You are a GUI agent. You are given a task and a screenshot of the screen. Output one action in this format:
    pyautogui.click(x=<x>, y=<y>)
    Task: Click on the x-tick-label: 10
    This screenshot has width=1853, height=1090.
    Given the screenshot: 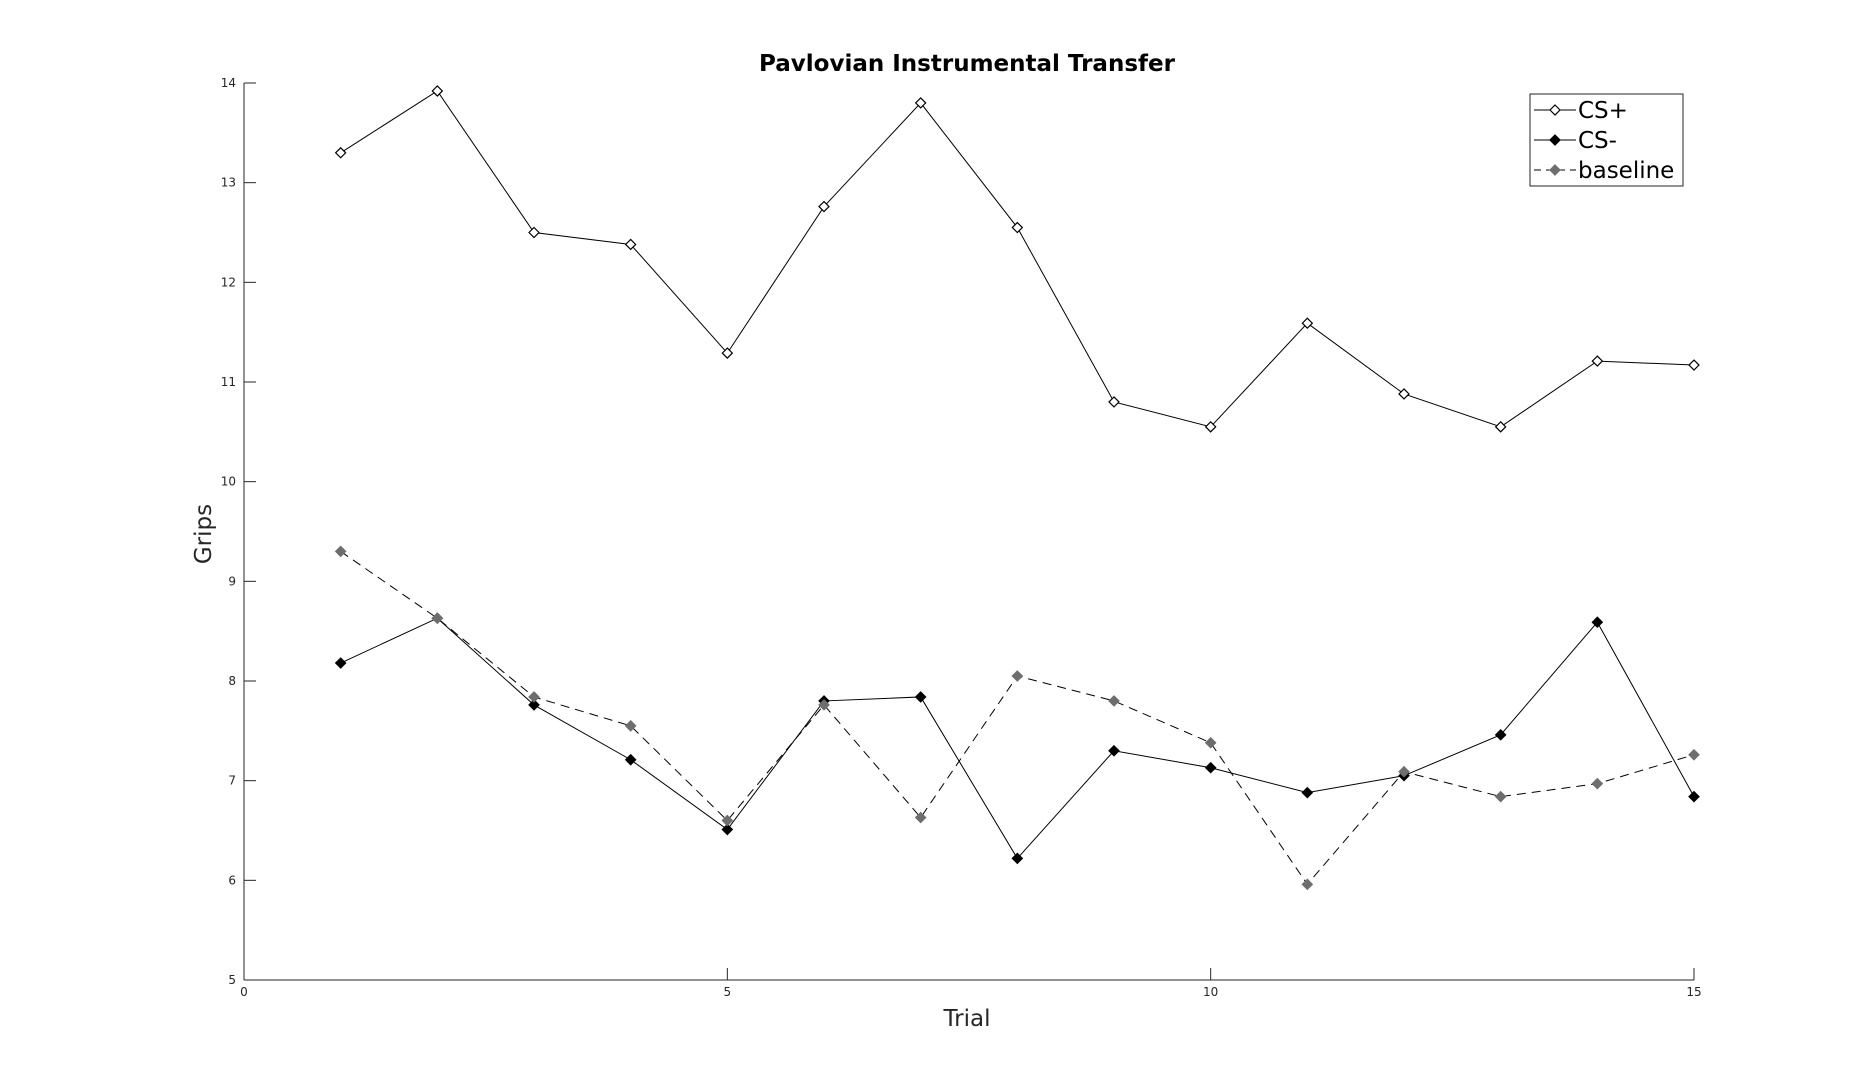 What is the action you would take?
    pyautogui.click(x=1210, y=992)
    